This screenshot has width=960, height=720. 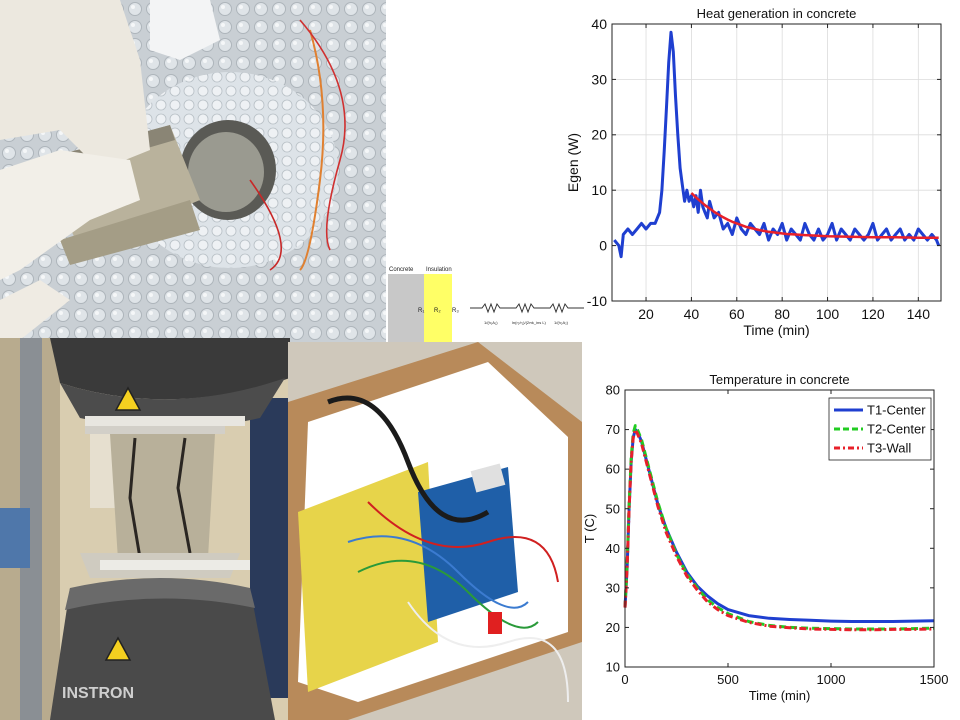 I want to click on y-tick-label: 0, so click(x=603, y=246).